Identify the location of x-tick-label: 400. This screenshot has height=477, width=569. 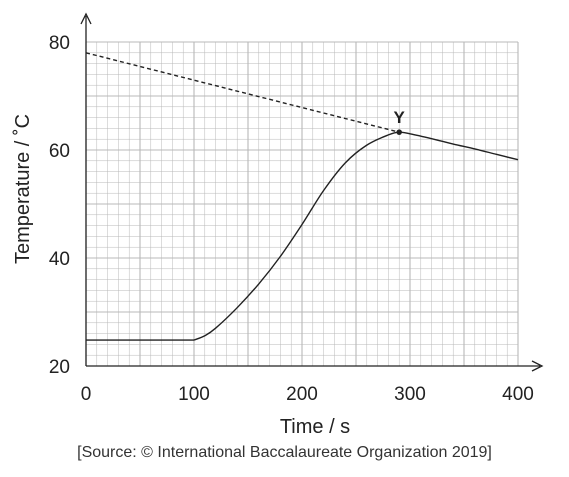
(518, 394).